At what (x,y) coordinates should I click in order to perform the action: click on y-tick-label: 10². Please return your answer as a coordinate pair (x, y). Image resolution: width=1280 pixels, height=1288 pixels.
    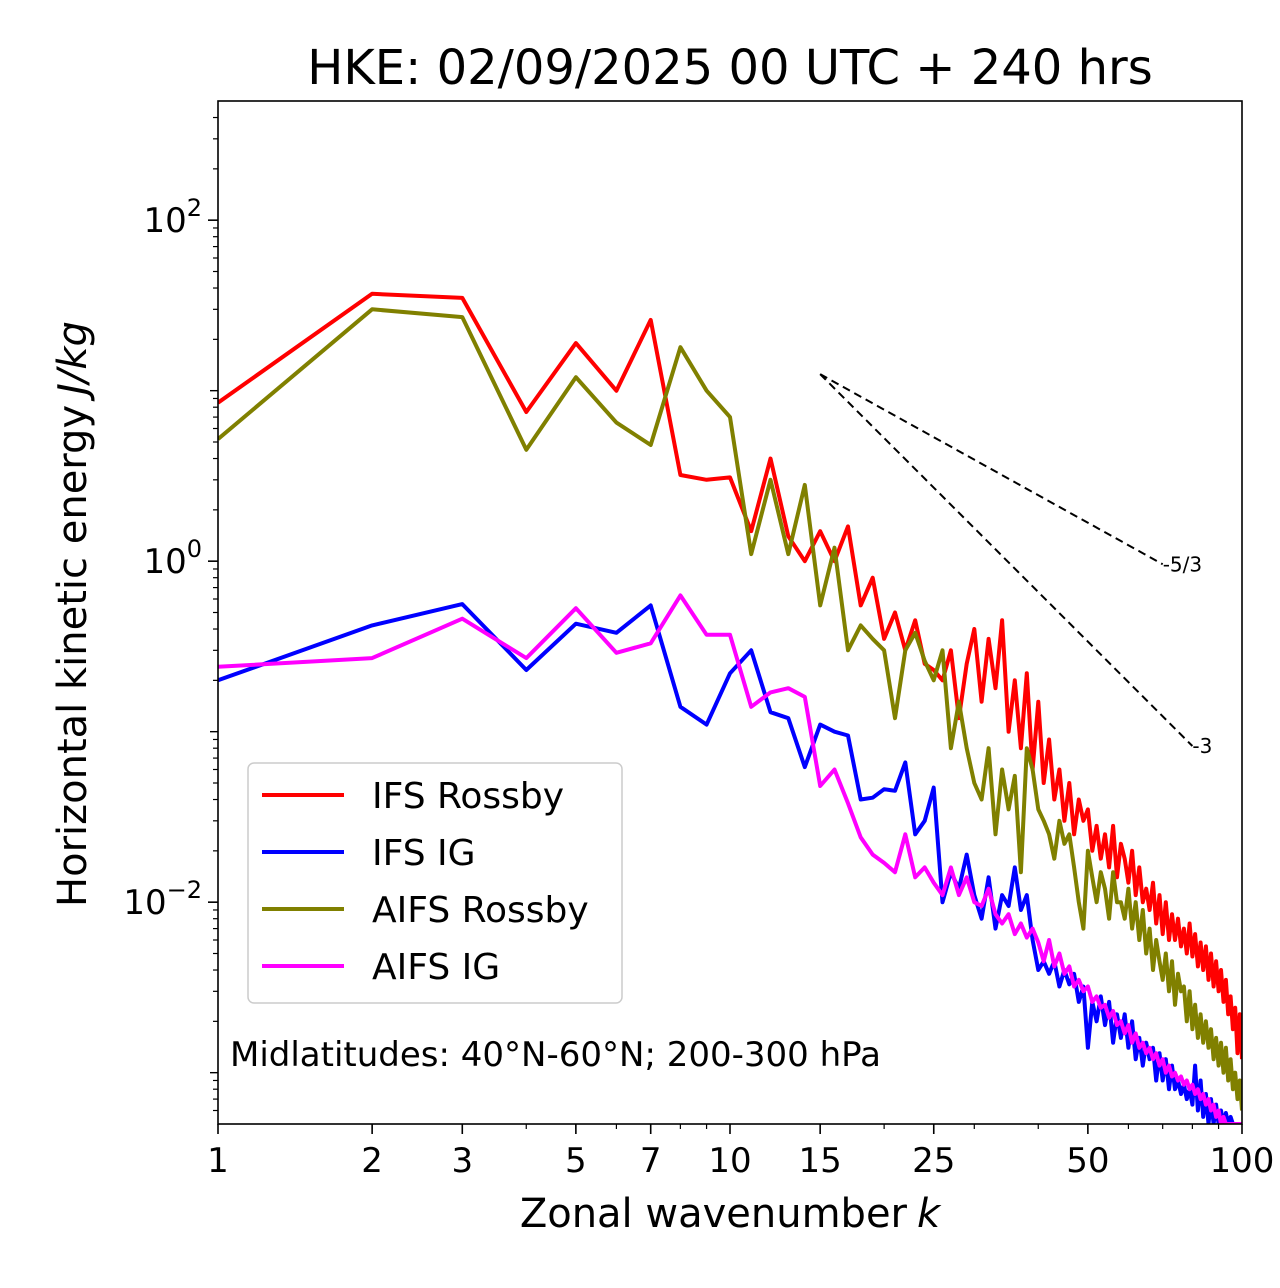
    Looking at the image, I should click on (172, 217).